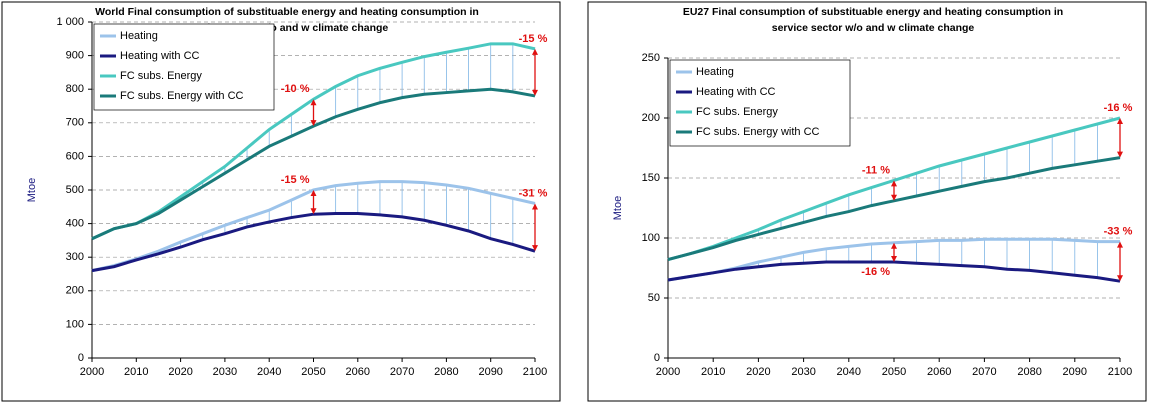  I want to click on annotation-label: -33 %, so click(1118, 232).